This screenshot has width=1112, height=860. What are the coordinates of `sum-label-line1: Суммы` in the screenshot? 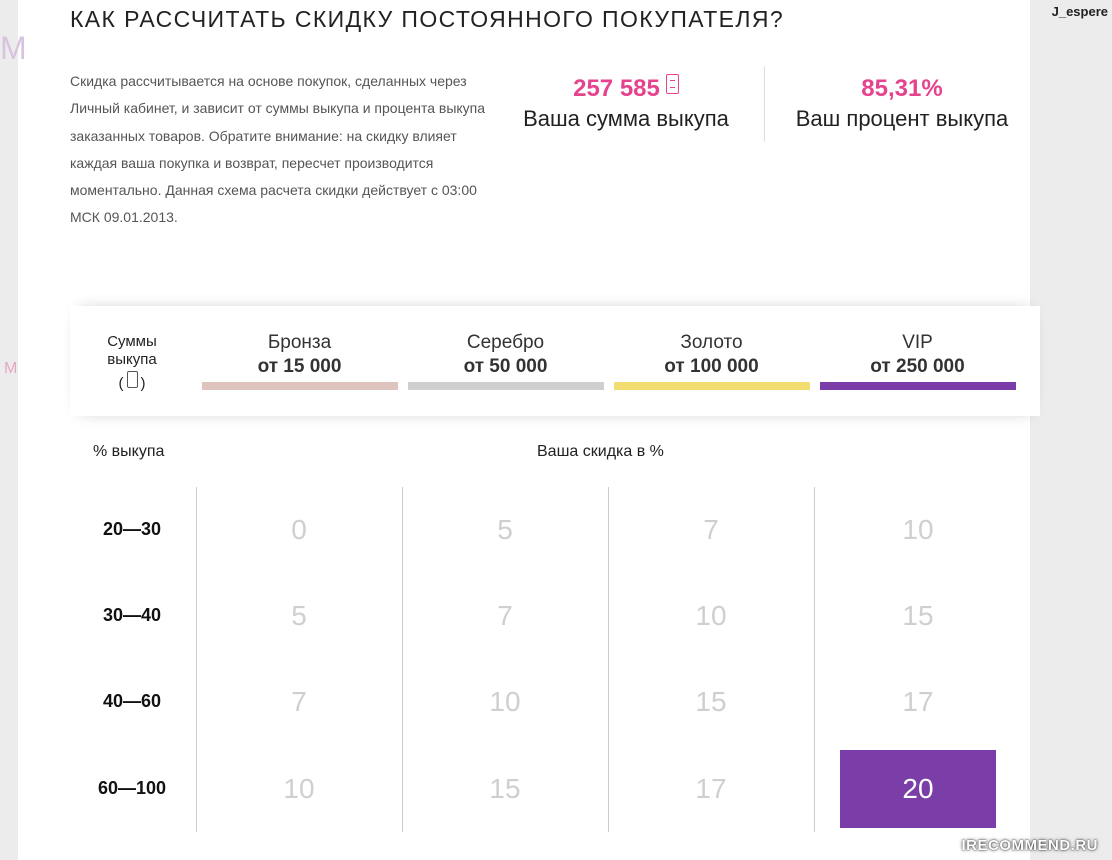 It's located at (132, 341).